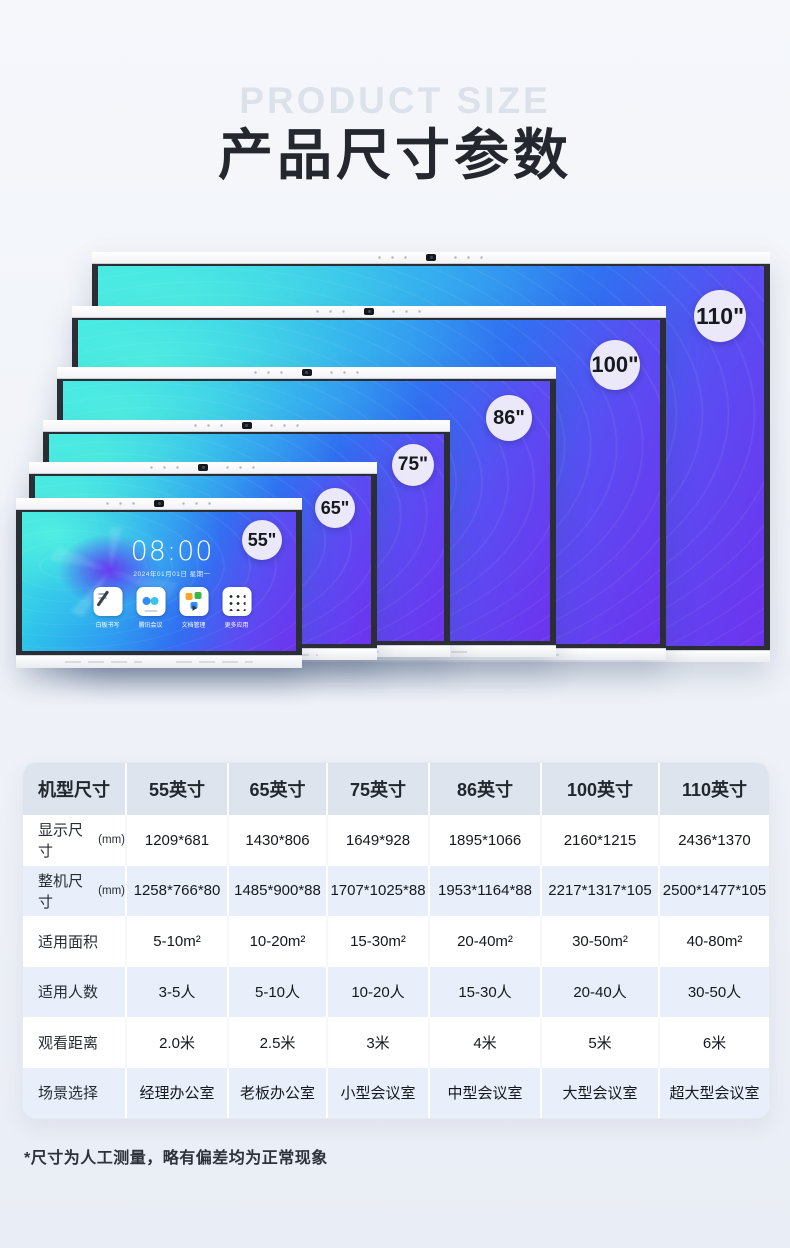 The width and height of the screenshot is (790, 1248). Describe the element at coordinates (377, 789) in the screenshot. I see `col-header-3: 75英寸` at that location.